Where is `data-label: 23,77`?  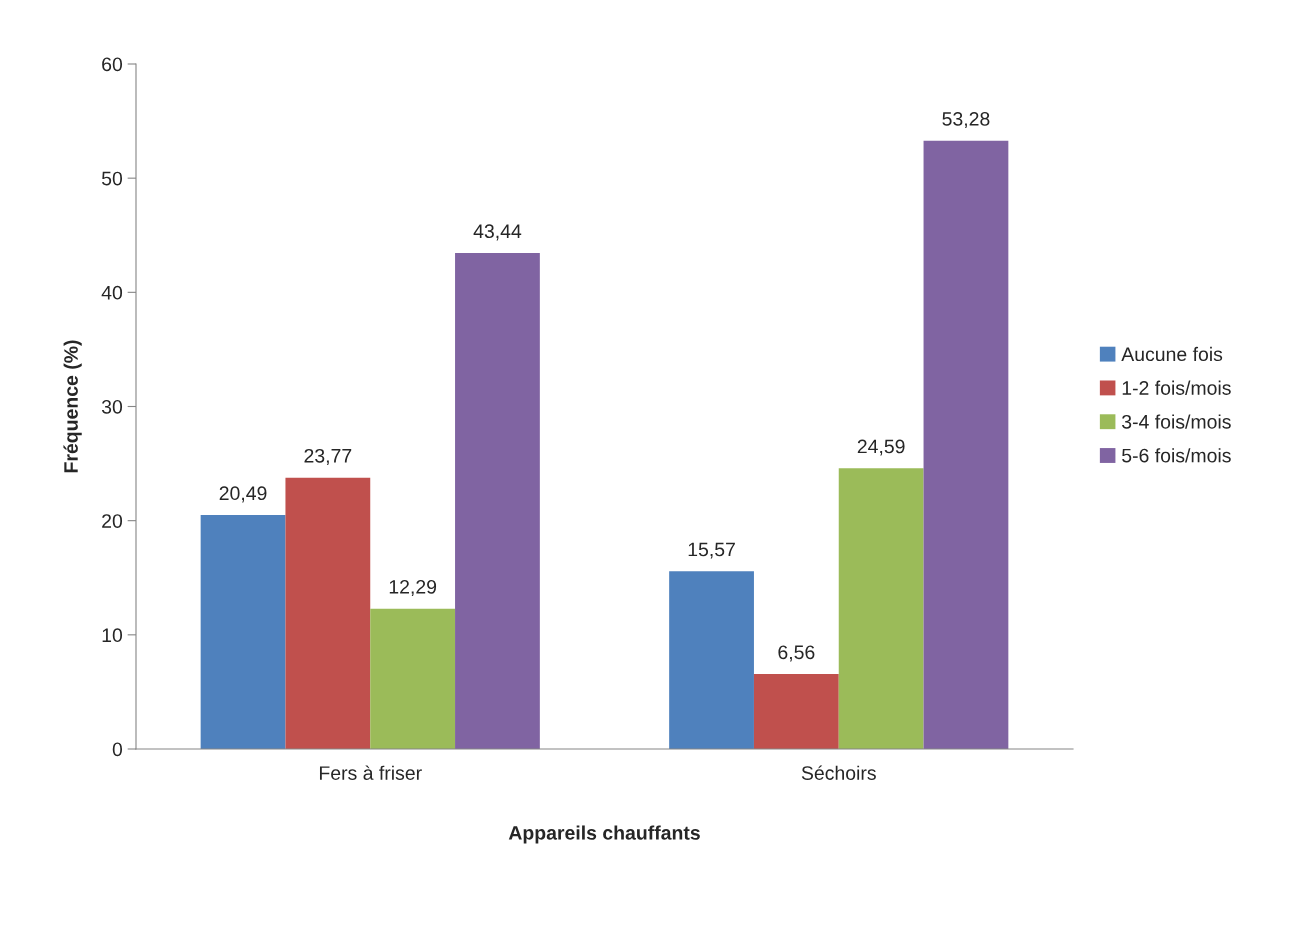 data-label: 23,77 is located at coordinates (328, 456).